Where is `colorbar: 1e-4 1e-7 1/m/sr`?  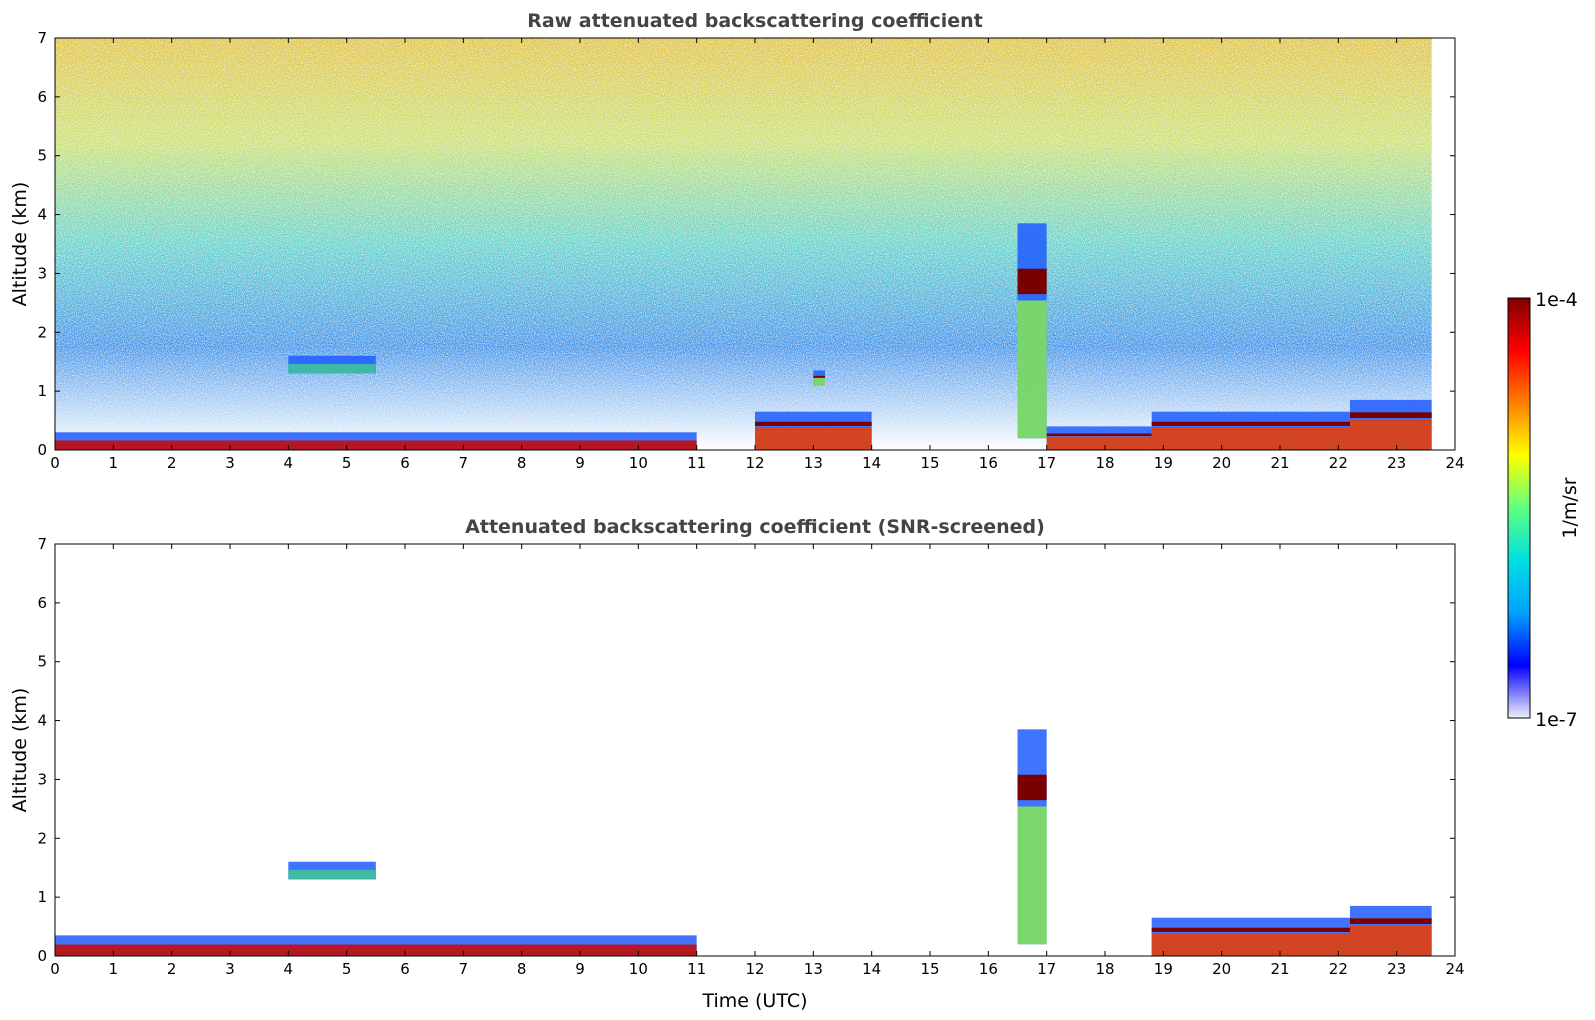
colorbar: 1e-4 1e-7 1/m/sr is located at coordinates (1544, 510).